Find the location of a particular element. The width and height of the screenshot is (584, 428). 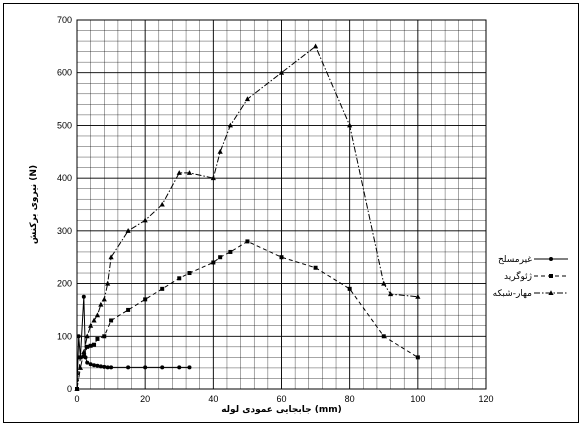

y-tick-label: 700 is located at coordinates (64, 20).